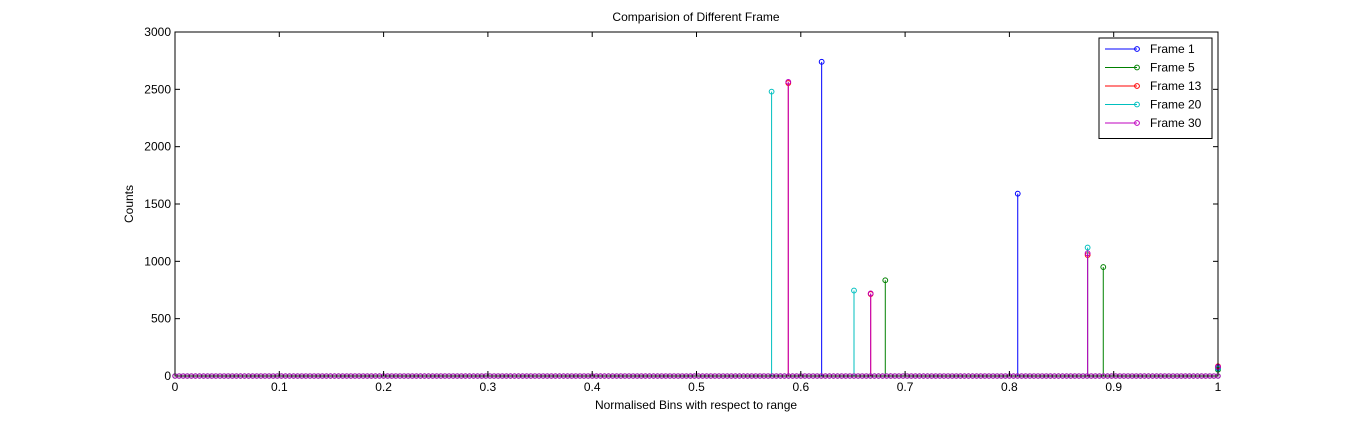  I want to click on x-tick-label: 1, so click(1218, 387).